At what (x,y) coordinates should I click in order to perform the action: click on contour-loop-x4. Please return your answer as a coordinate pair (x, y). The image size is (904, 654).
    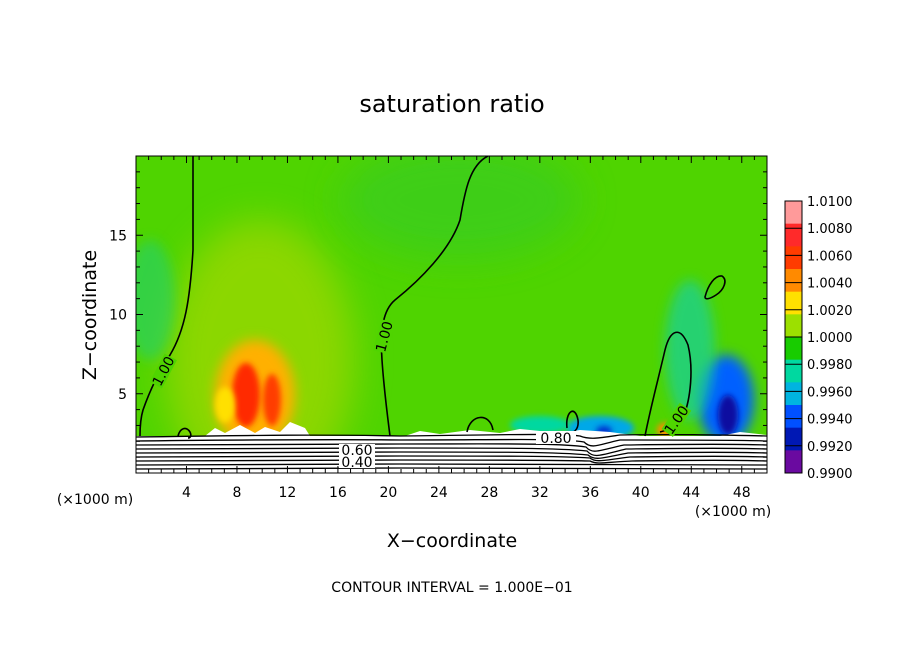
    Looking at the image, I should click on (184, 433).